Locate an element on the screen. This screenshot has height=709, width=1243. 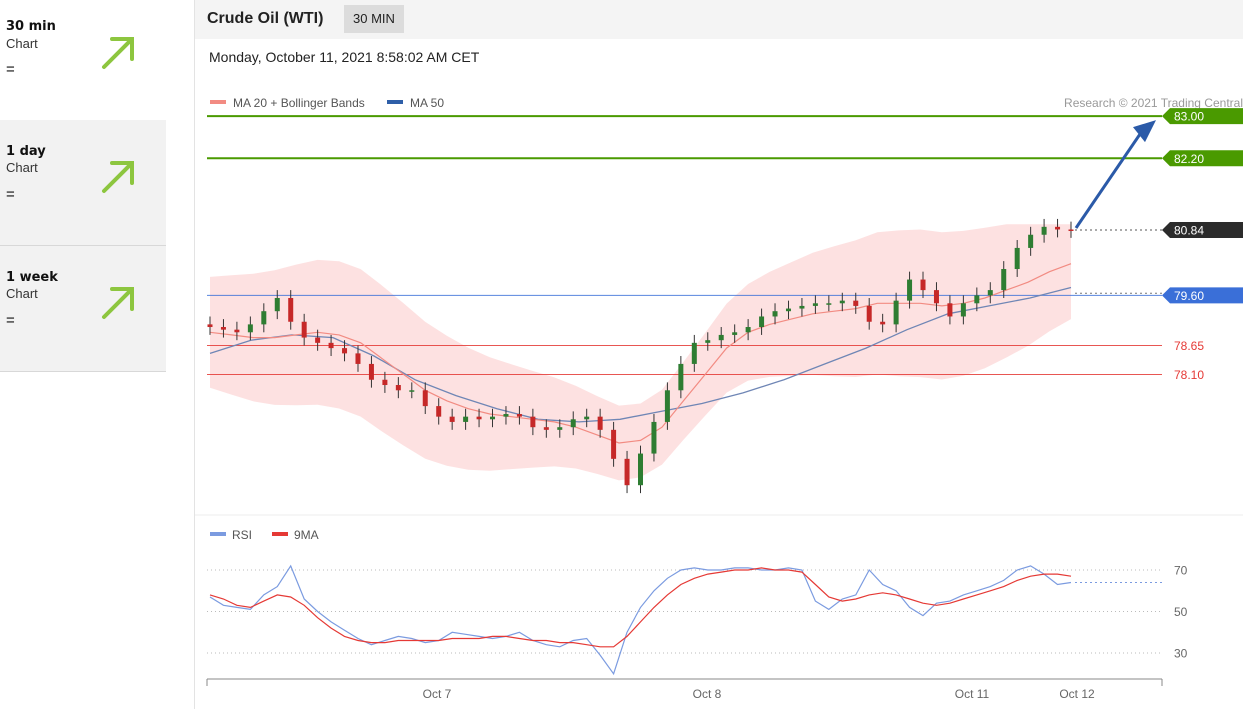
legend-label: 9MA is located at coordinates (306, 535).